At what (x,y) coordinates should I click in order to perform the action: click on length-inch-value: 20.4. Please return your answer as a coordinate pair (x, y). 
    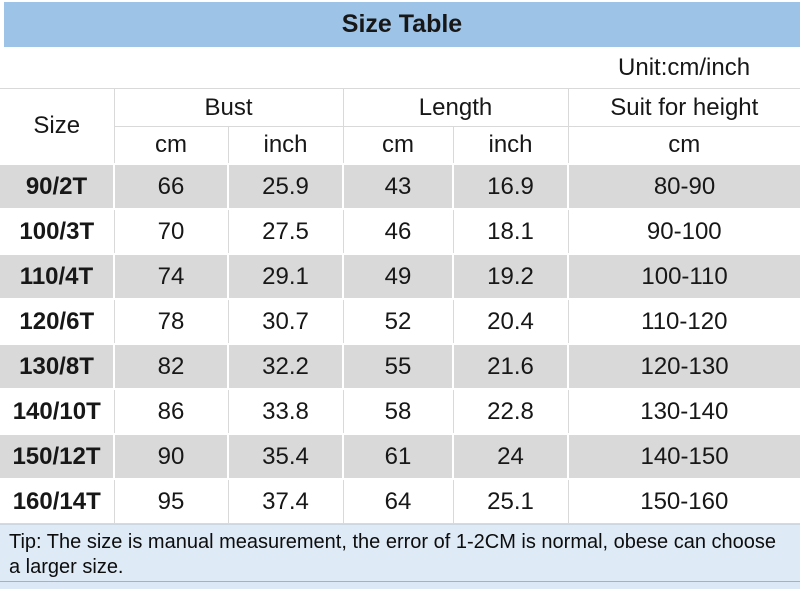
    Looking at the image, I should click on (510, 321).